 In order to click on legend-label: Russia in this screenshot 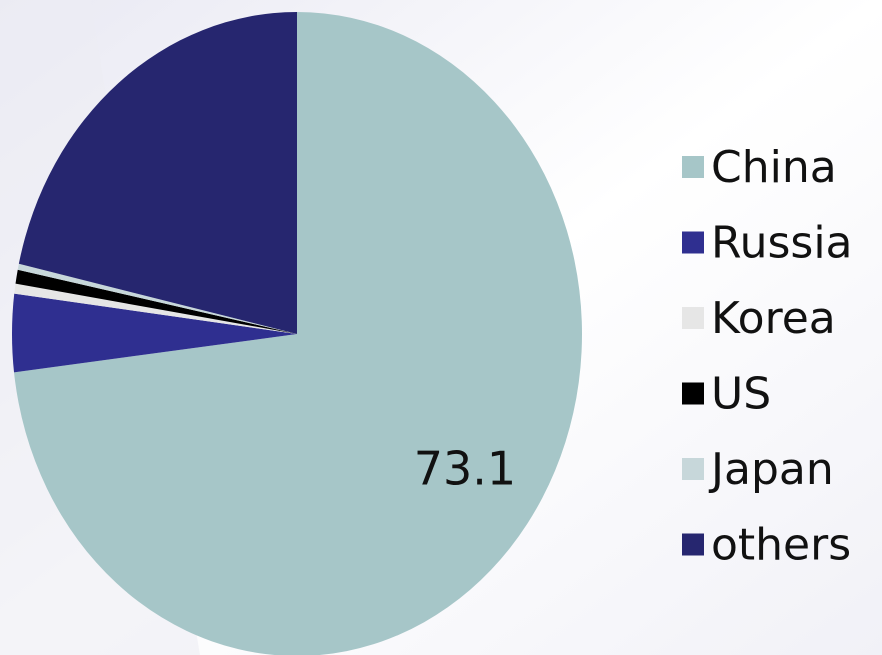, I will do `click(782, 243)`.